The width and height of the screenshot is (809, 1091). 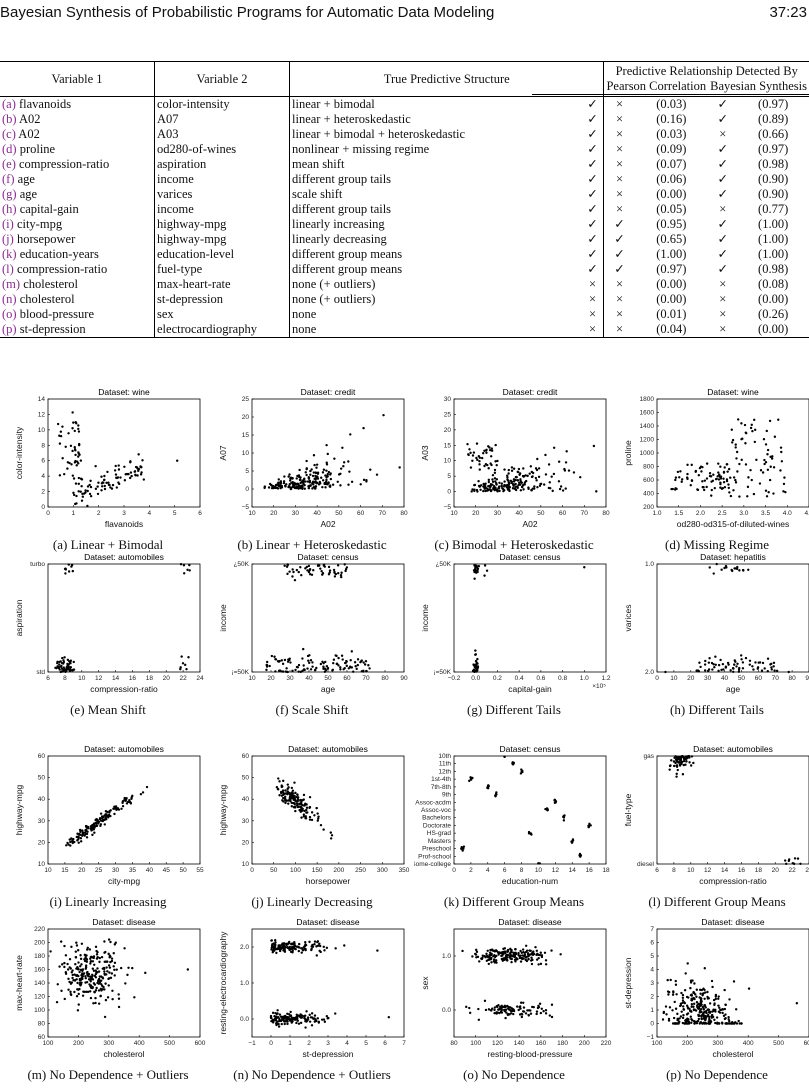 I want to click on y-tick-label: 60, so click(x=246, y=756).